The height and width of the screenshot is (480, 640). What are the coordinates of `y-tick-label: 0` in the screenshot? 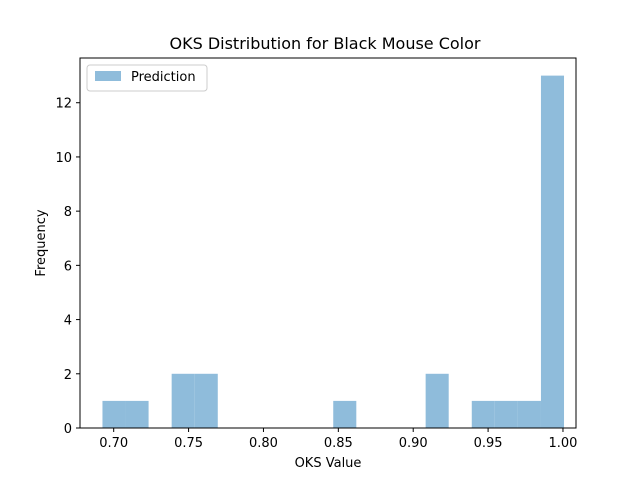 It's located at (68, 429).